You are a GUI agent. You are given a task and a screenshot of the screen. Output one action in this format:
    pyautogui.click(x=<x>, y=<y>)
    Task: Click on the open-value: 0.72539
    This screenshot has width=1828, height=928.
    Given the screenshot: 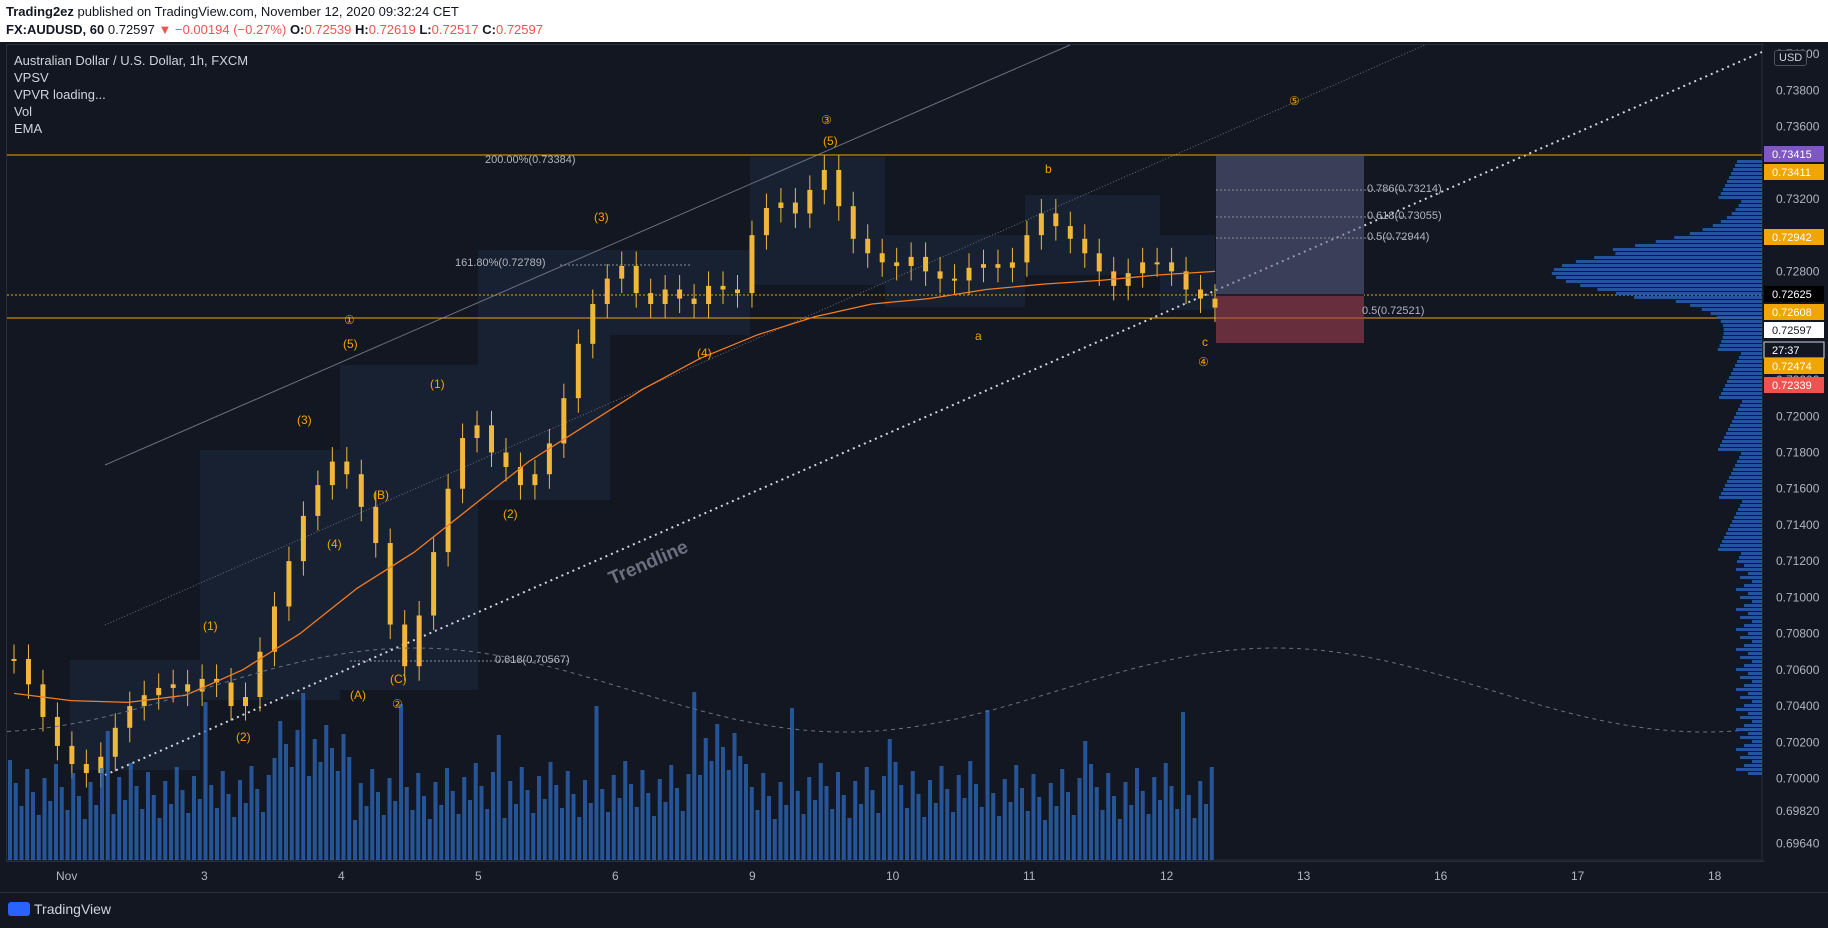 What is the action you would take?
    pyautogui.click(x=328, y=29)
    